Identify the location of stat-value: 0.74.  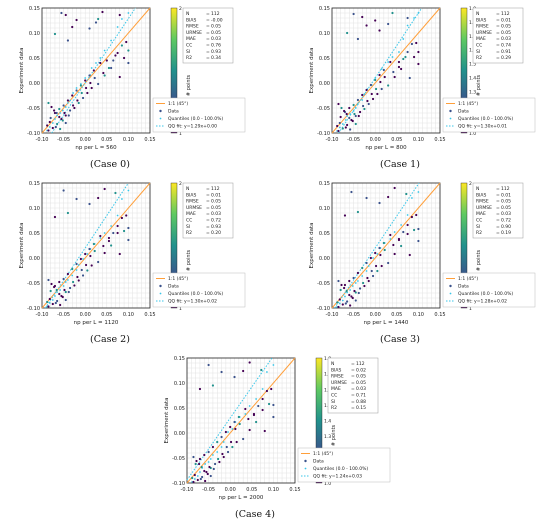
(506, 46).